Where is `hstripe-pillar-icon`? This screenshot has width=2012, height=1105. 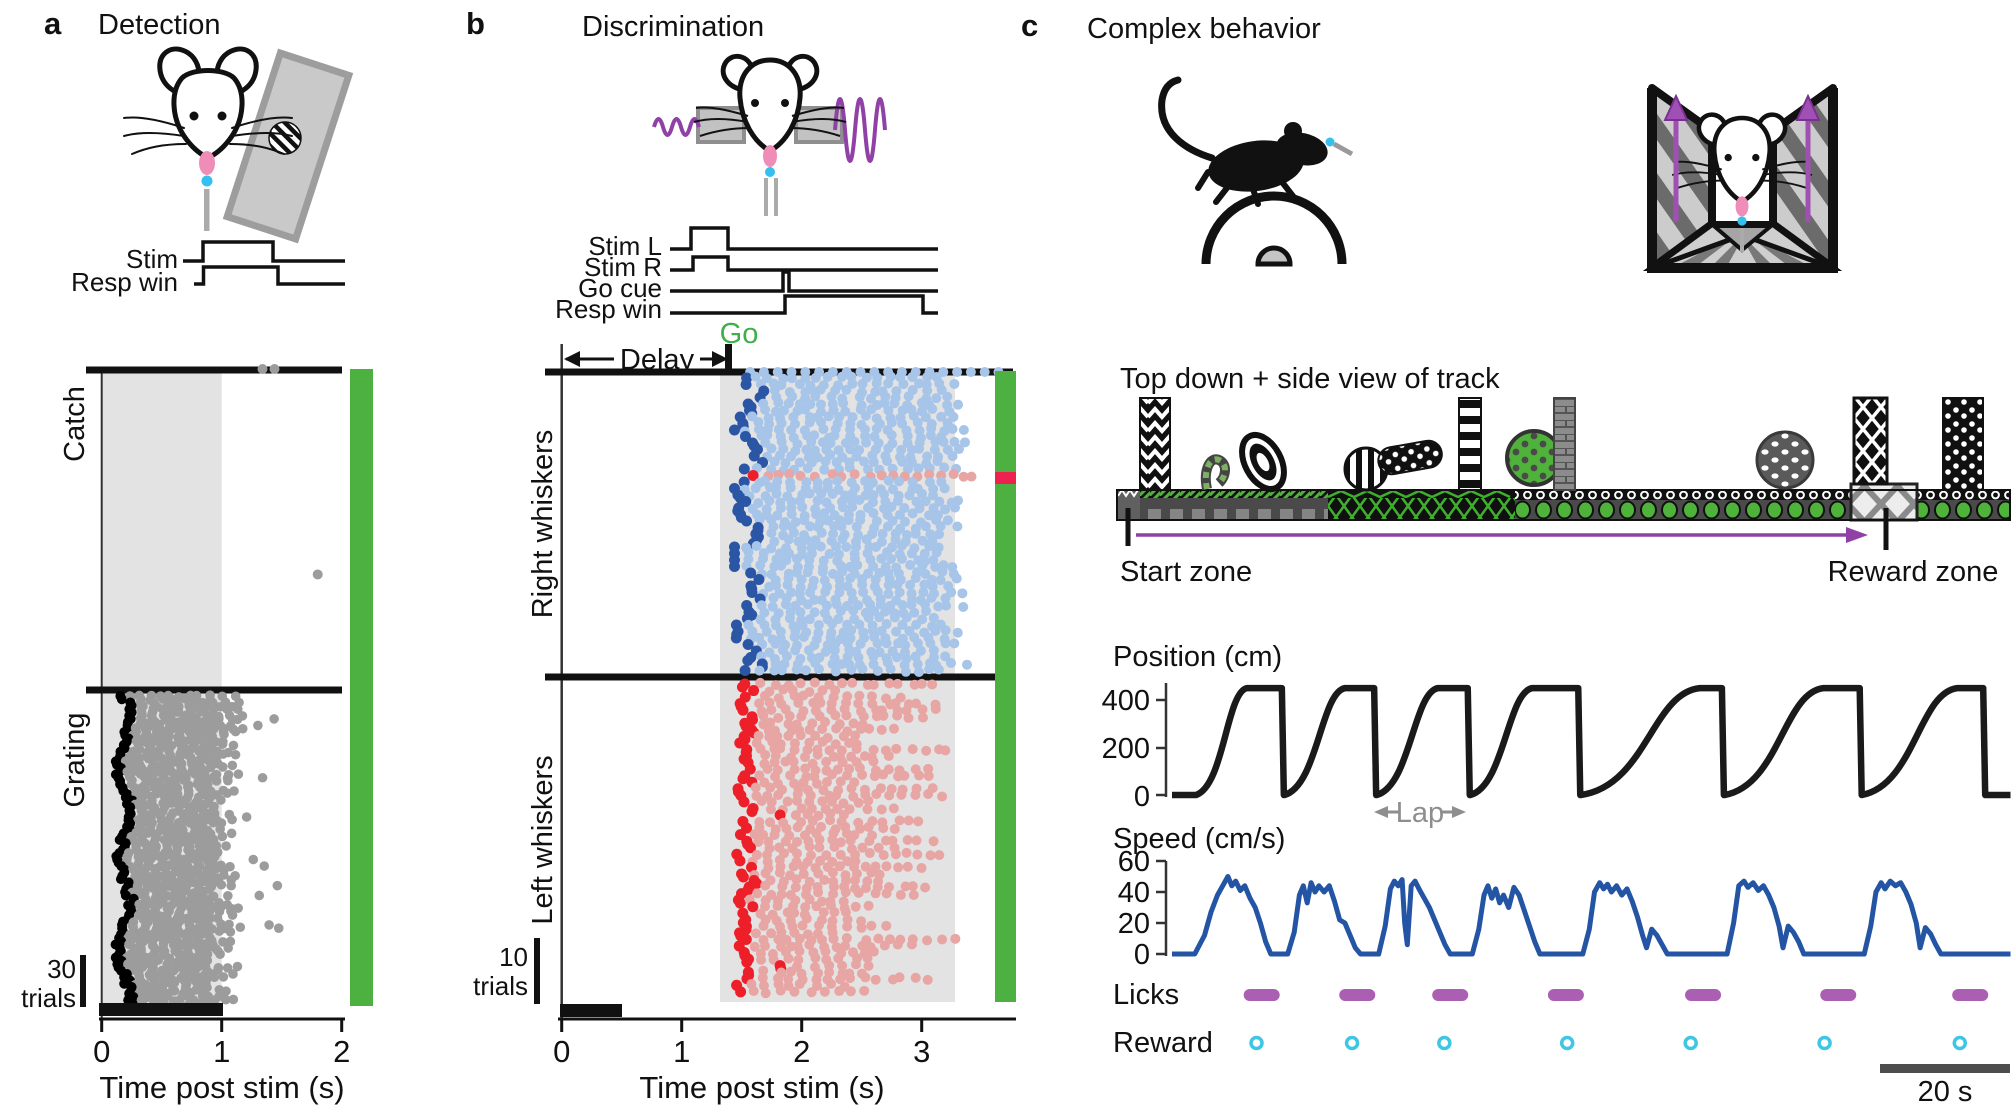
hstripe-pillar-icon is located at coordinates (1470, 444).